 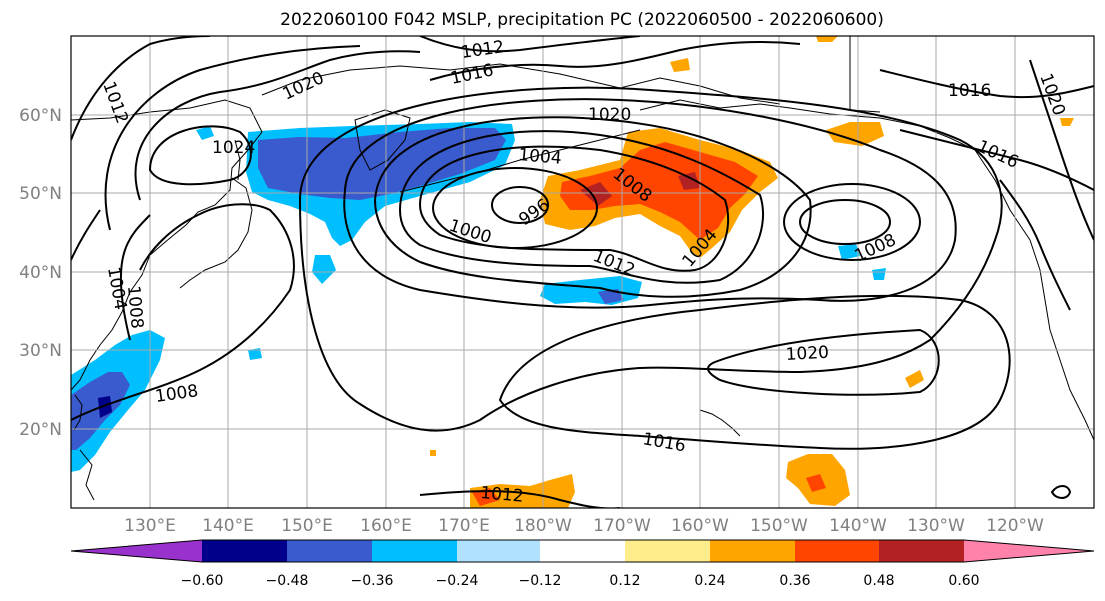 I want to click on isobar-1016-south, so click(x=754, y=372).